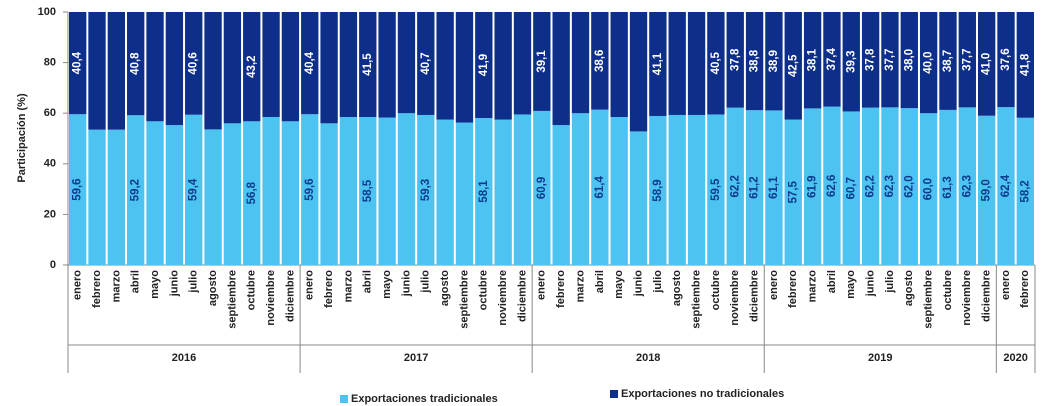 The height and width of the screenshot is (406, 1041). Describe the element at coordinates (136, 63) in the screenshot. I see `data-label: 40,8` at that location.